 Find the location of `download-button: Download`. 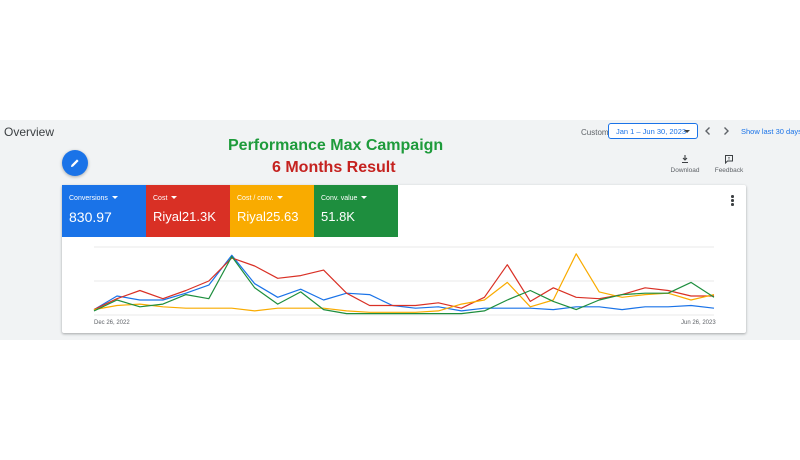

download-button: Download is located at coordinates (685, 164).